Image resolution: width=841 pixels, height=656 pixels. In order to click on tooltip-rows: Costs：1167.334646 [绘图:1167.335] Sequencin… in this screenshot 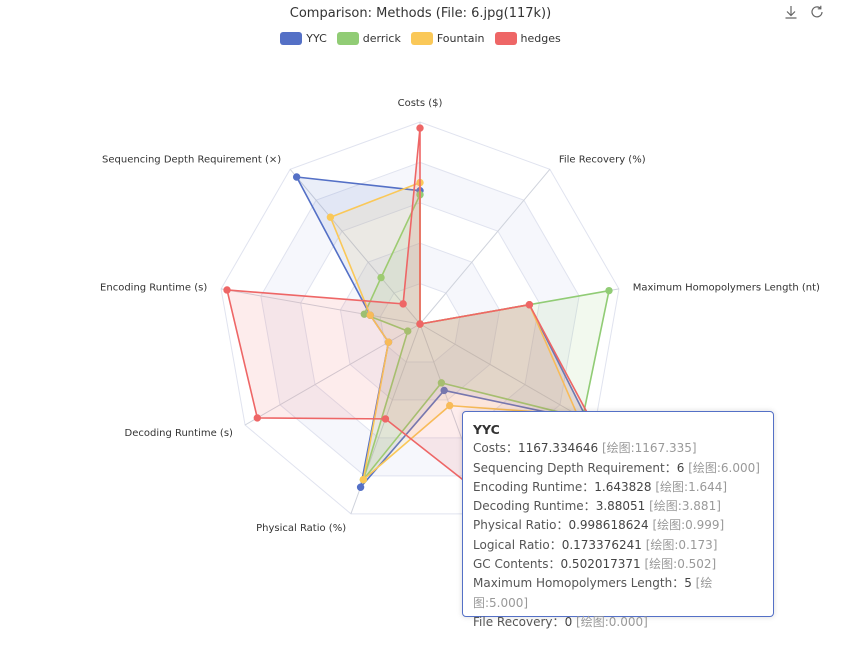, I will do `click(618, 535)`.